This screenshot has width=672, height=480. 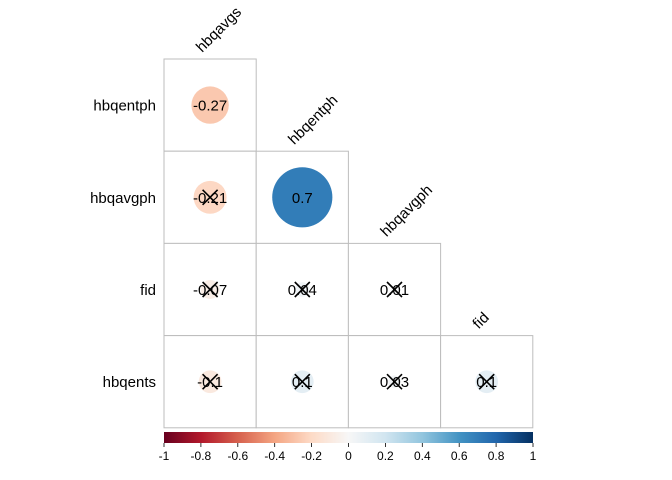 I want to click on corr-value-label: 0.7, so click(x=302, y=198).